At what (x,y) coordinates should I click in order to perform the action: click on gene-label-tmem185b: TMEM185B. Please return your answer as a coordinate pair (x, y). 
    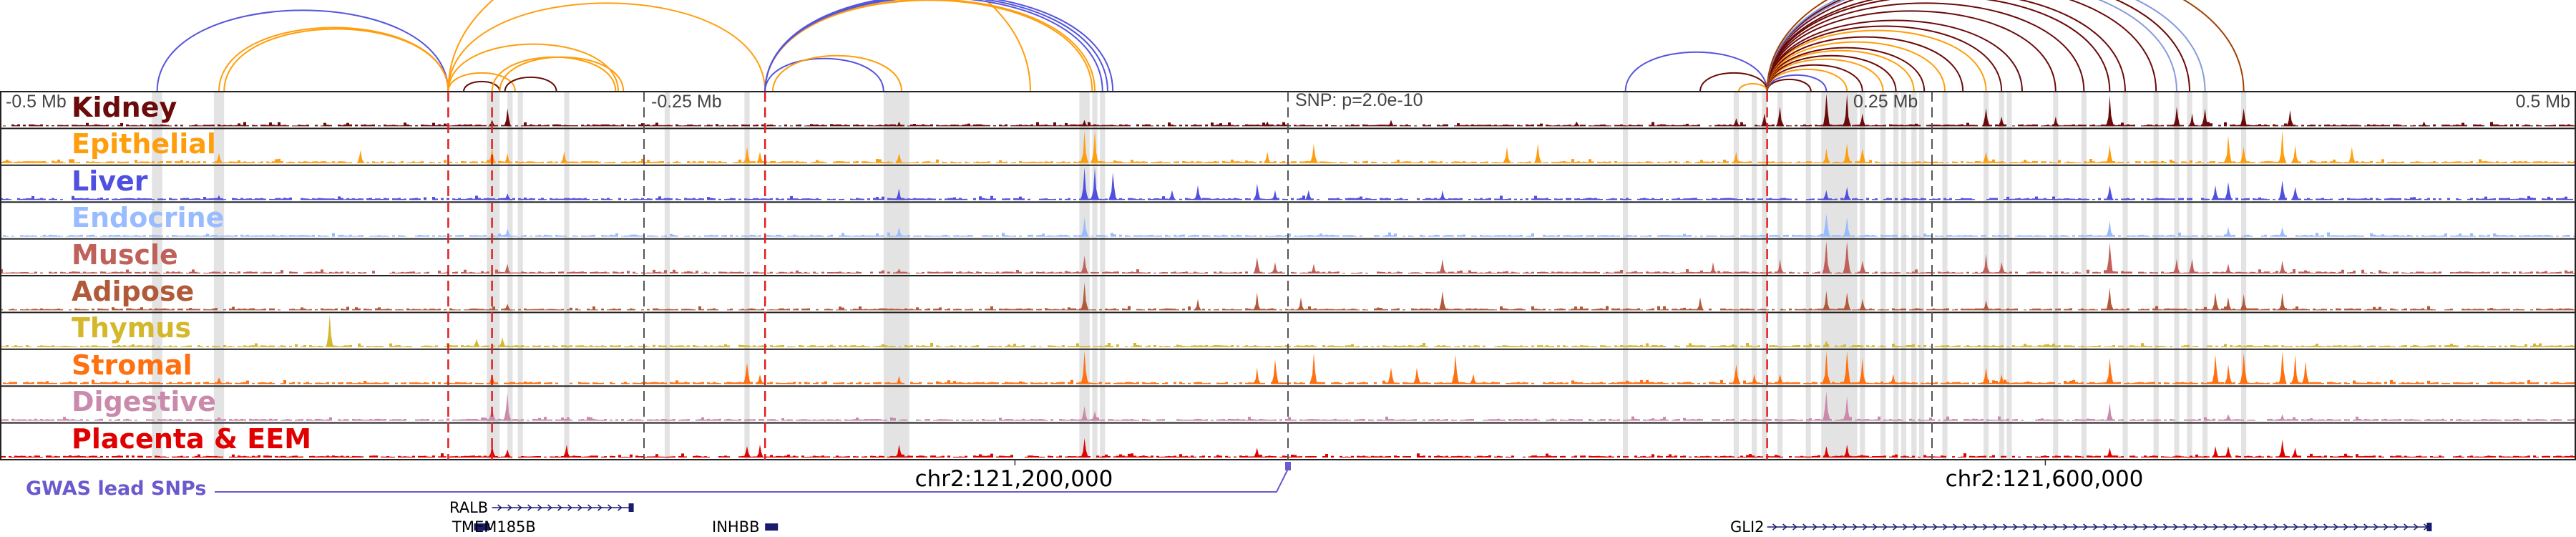
    Looking at the image, I should click on (494, 527).